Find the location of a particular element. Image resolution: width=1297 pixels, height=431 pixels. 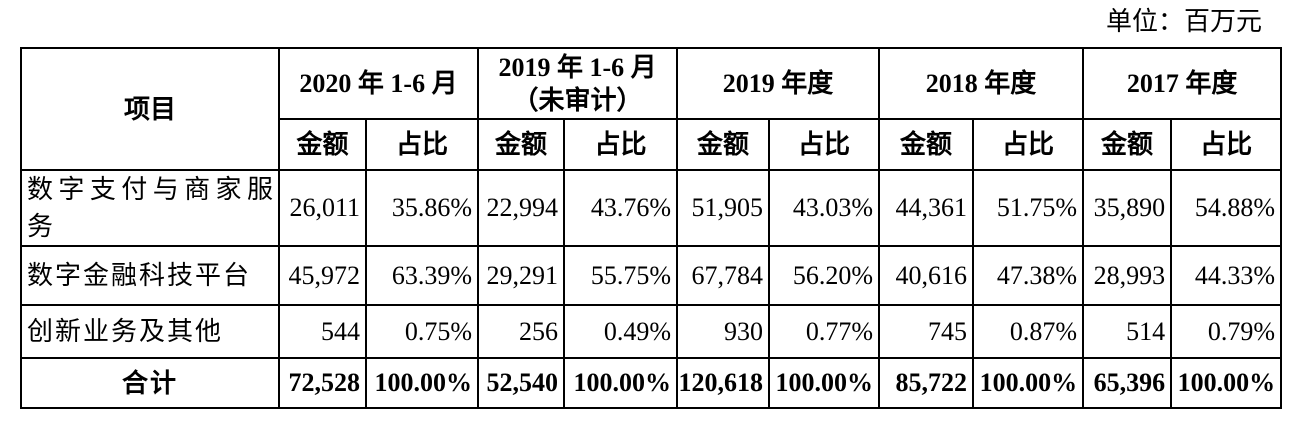

period-label: 2019 年度 is located at coordinates (778, 83).